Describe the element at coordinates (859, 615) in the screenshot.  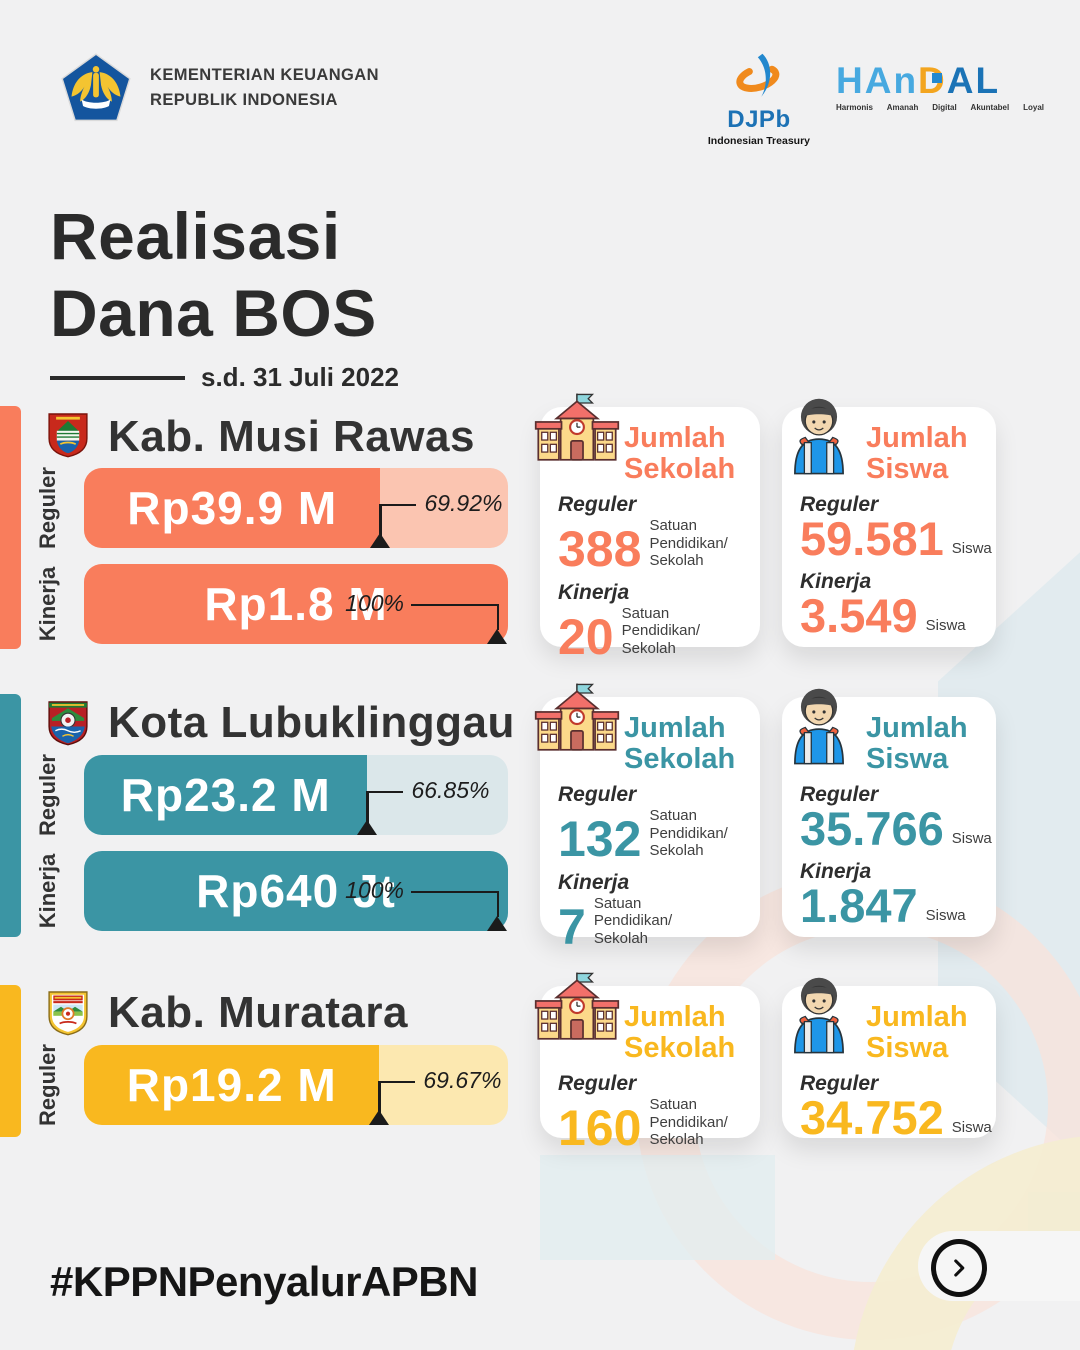
I see `students-kinerja-value: 3.549` at that location.